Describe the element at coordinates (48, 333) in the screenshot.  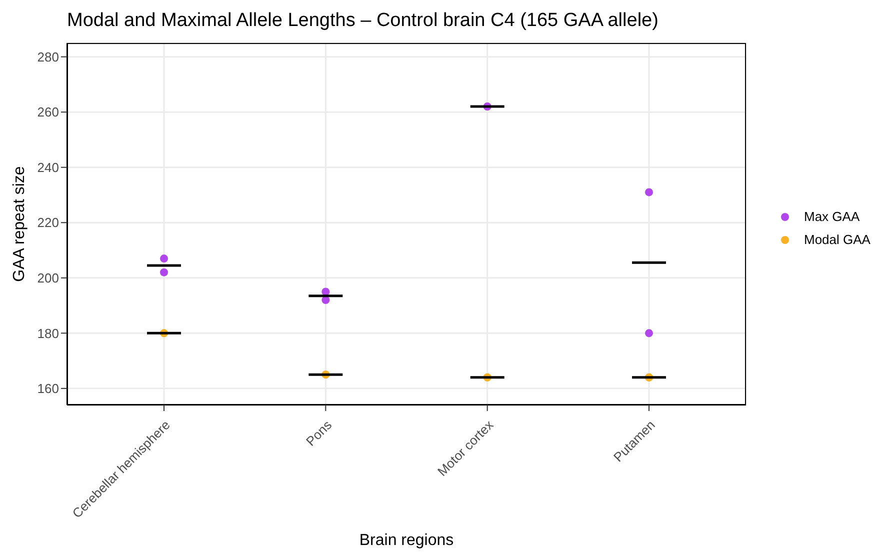
I see `y-tick-label: 180` at that location.